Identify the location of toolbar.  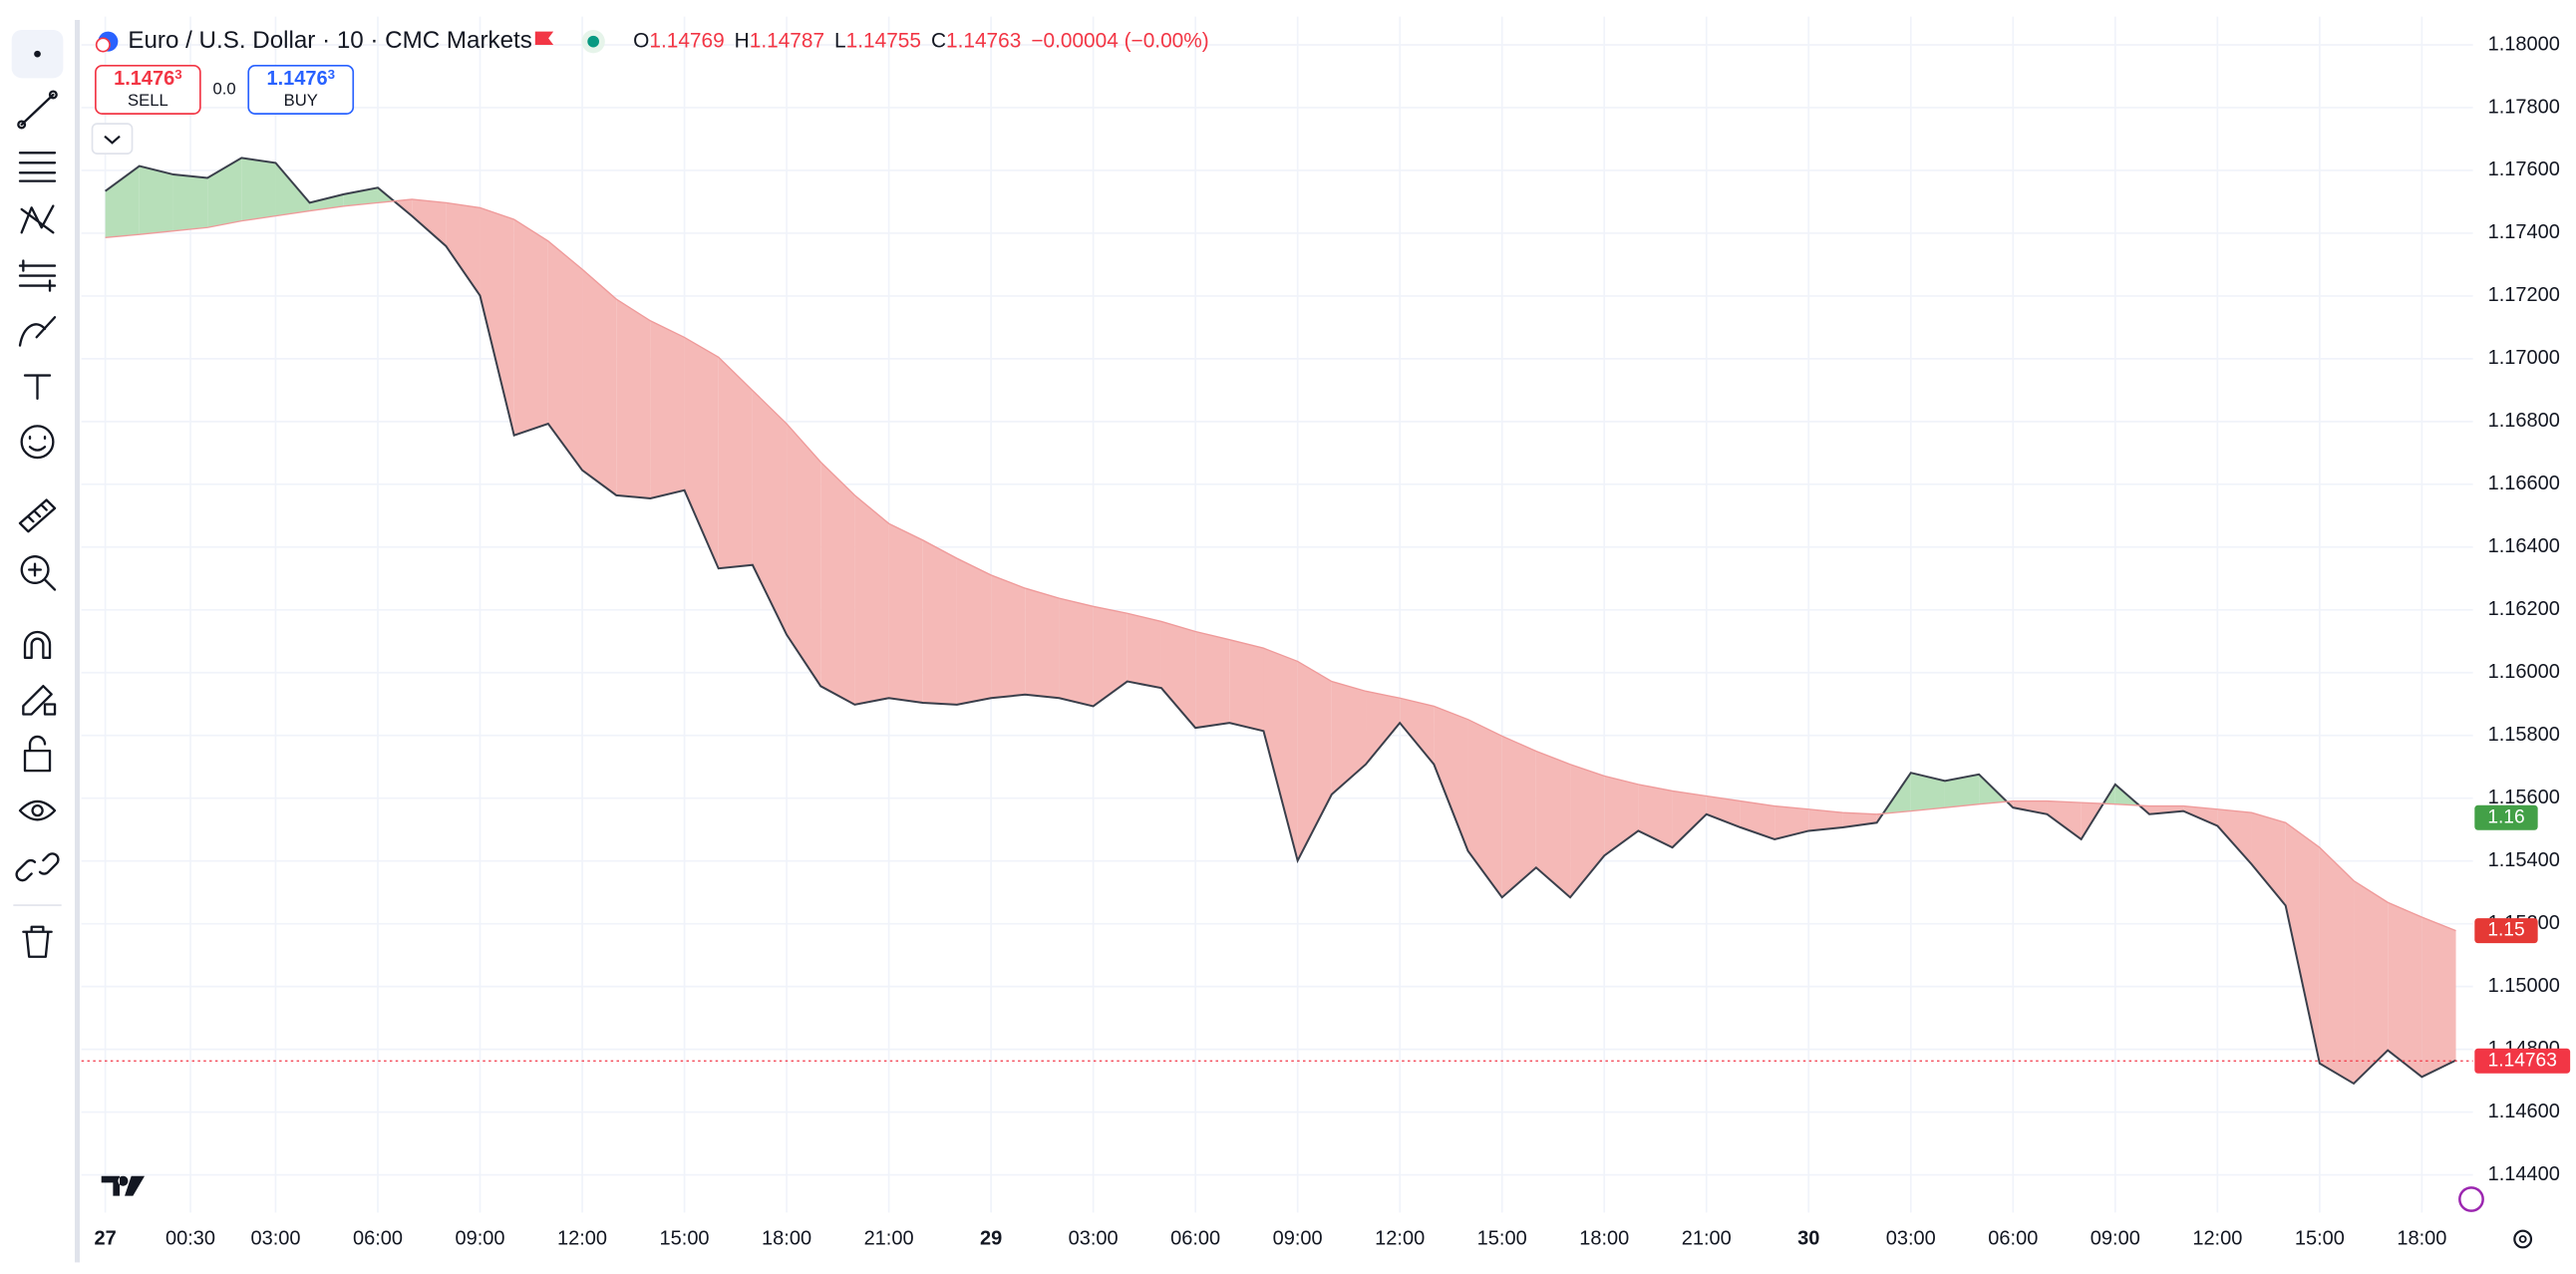
(46, 641).